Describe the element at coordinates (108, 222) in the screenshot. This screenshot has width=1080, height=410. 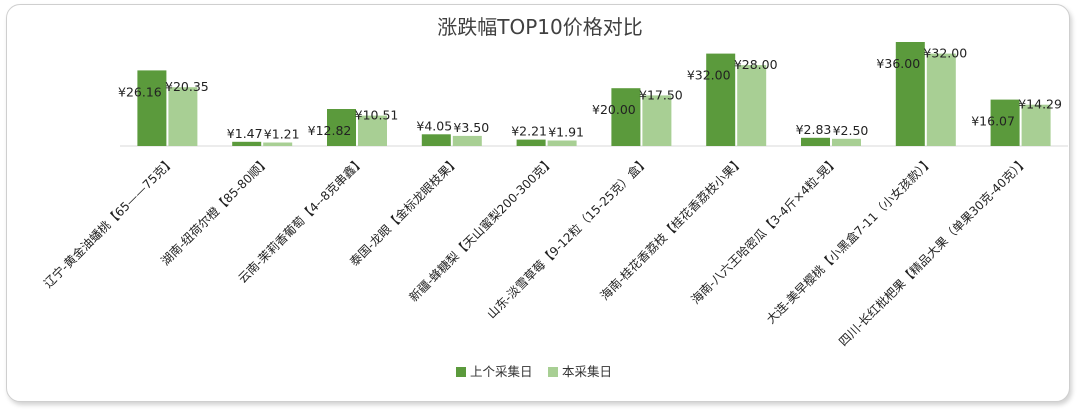
I see `category-label: 辽宁-黄金油蟠桃【65——75克】` at that location.